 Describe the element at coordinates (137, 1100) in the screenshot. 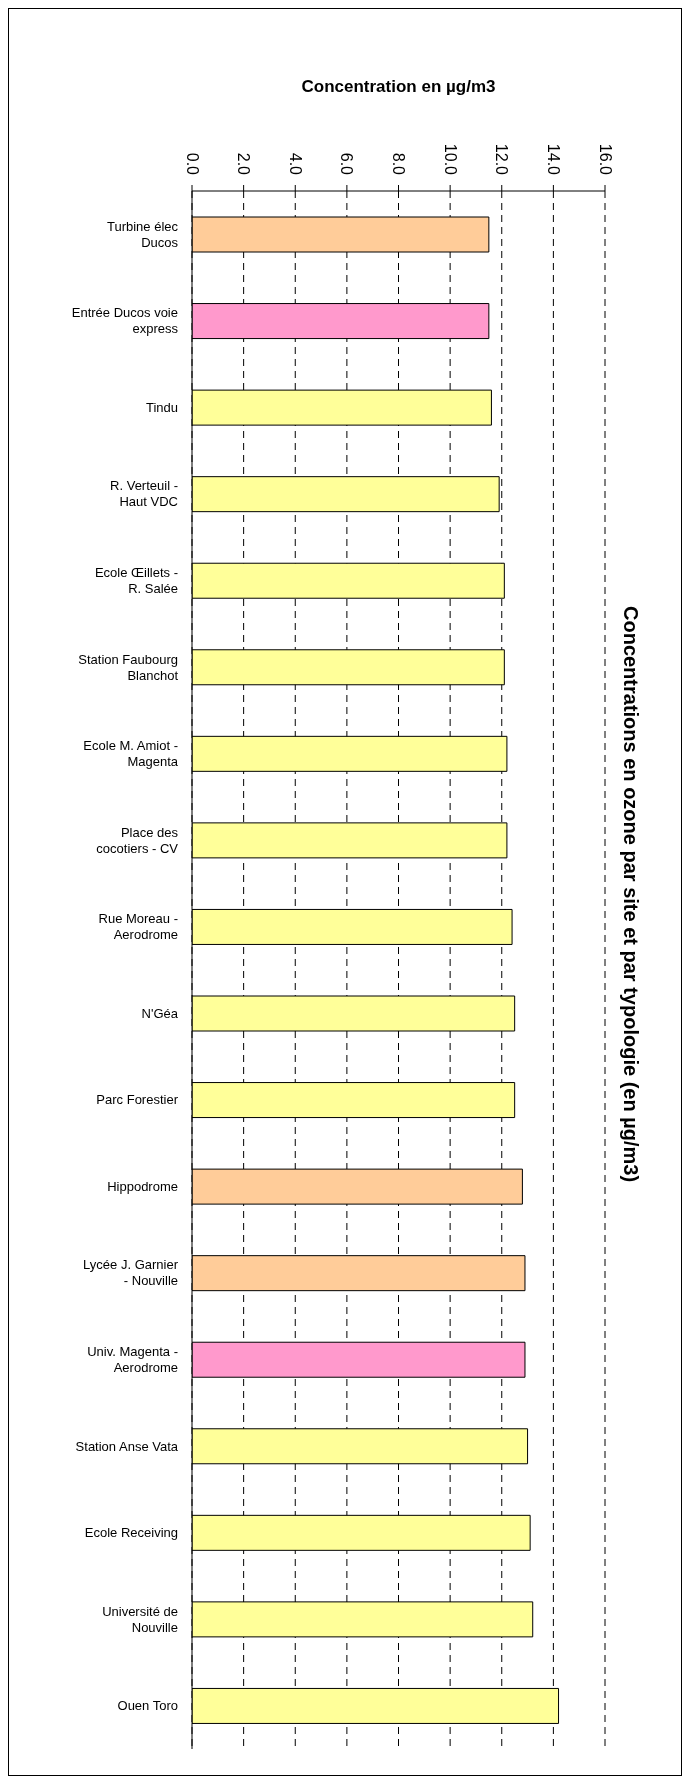

I see `y-tick-label: Parc Forestier` at that location.